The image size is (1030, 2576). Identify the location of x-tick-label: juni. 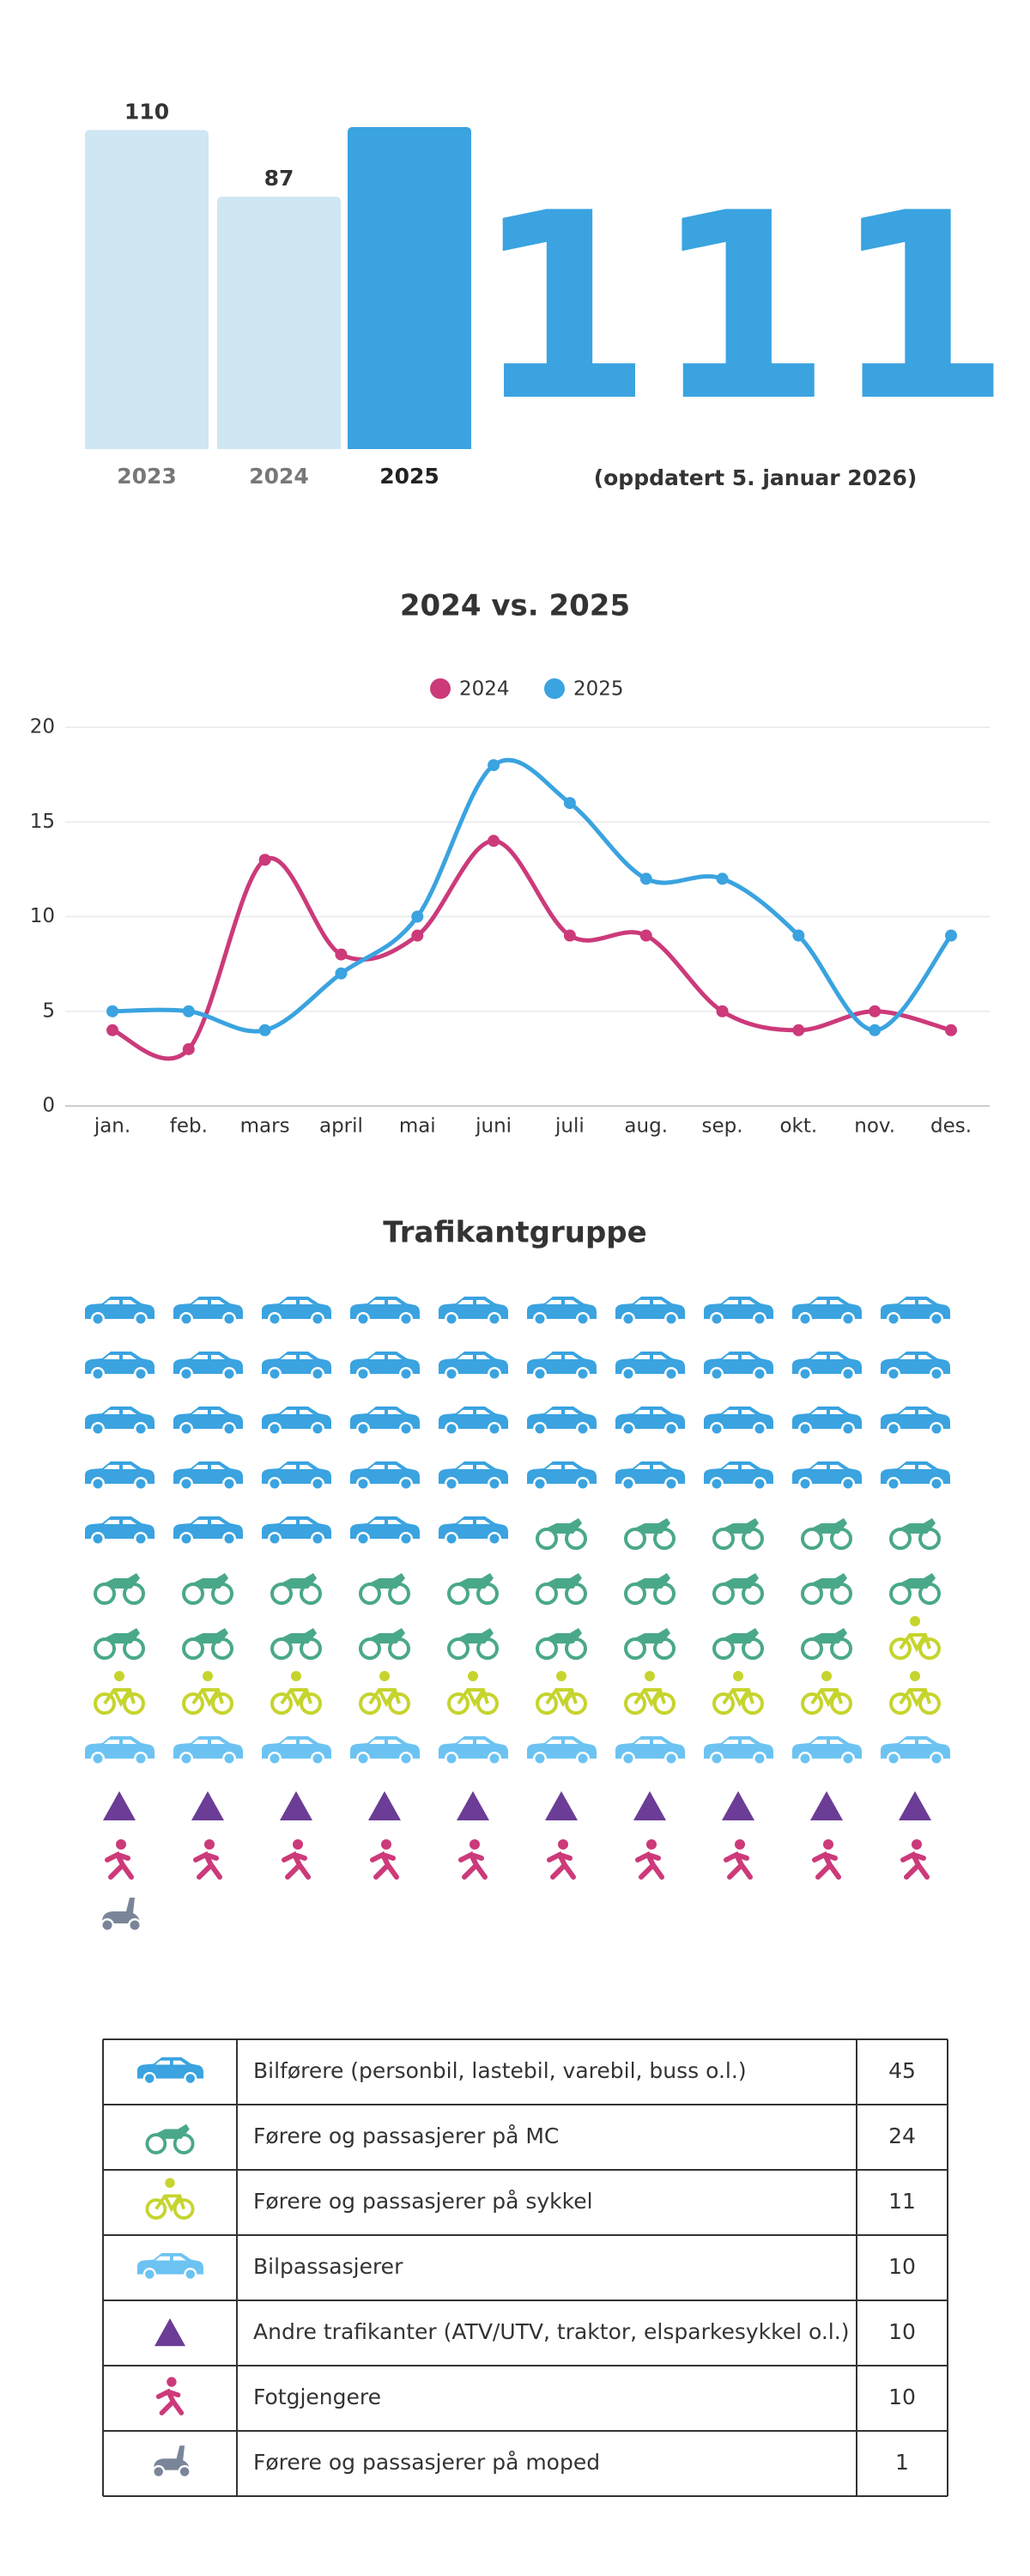
(493, 1126).